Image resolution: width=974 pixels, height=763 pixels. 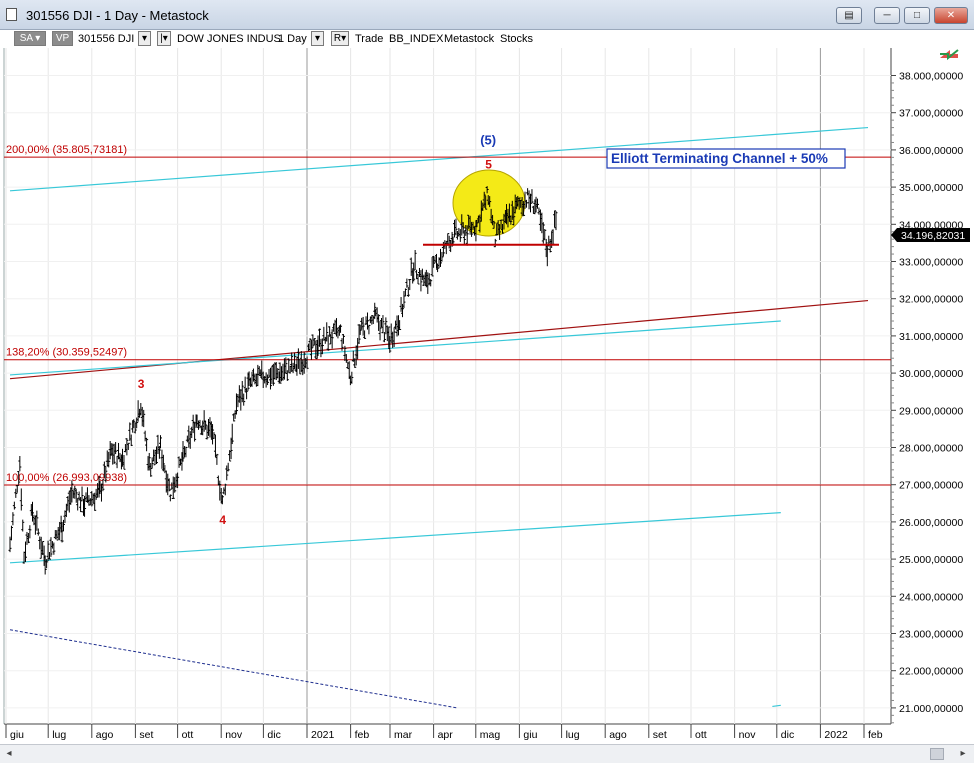 I want to click on window-title: 301556 DJI - 1 Day - Metastock, so click(x=117, y=15).